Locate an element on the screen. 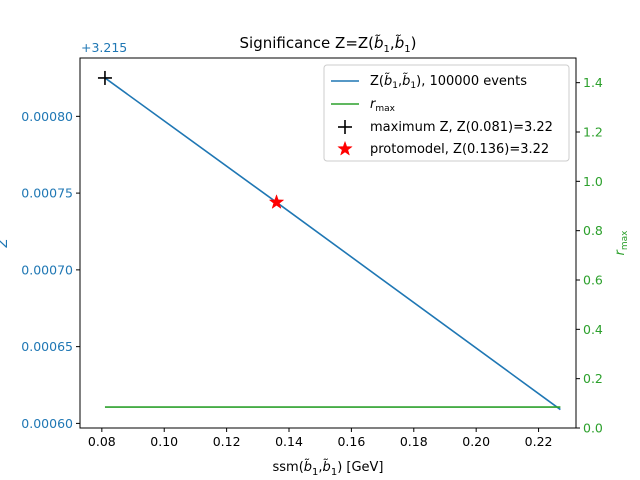  y-left-tick-label: 0.00070 is located at coordinates (47, 269).